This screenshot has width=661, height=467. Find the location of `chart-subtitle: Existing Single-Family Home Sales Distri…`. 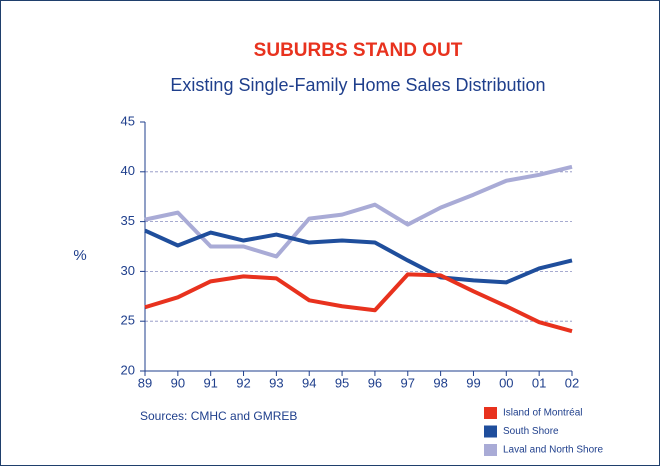

chart-subtitle: Existing Single-Family Home Sales Distri… is located at coordinates (357, 85).